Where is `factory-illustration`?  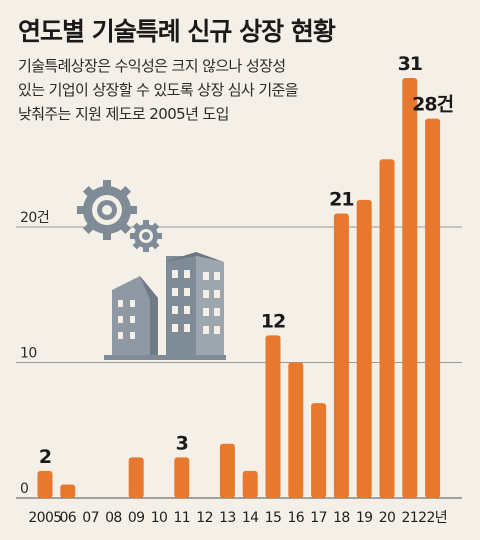
factory-illustration is located at coordinates (151, 270).